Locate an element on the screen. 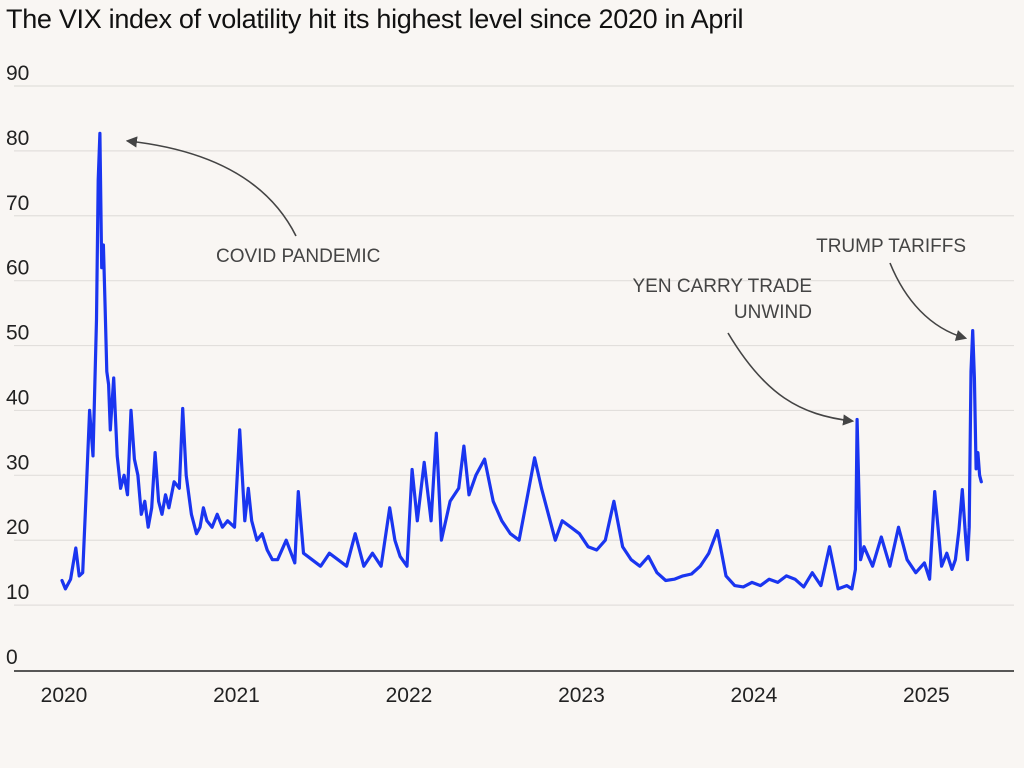 This screenshot has height=768, width=1024. annotation-label: TRUMP TARIFFS is located at coordinates (891, 246).